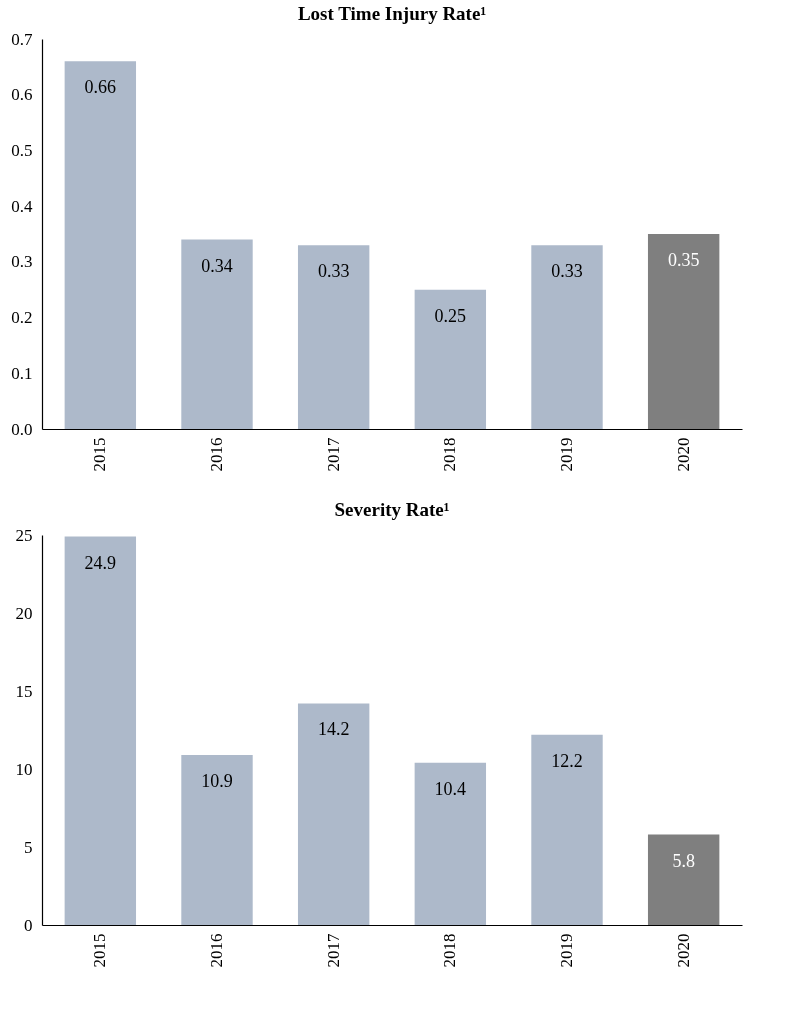  Describe the element at coordinates (28, 847) in the screenshot. I see `y-tick-label: 5` at that location.